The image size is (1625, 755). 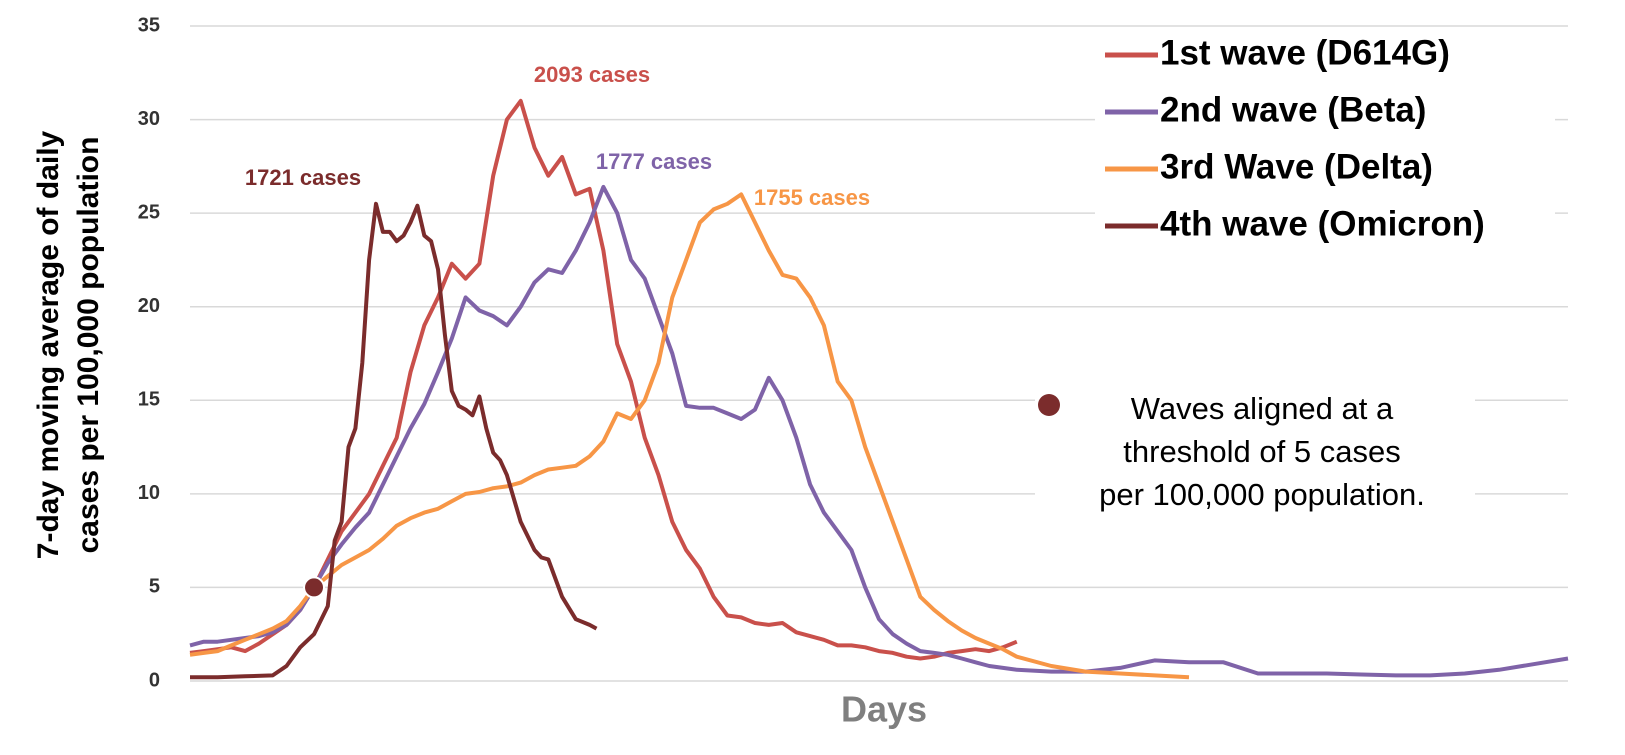 I want to click on annotation: 1777 cases, so click(x=654, y=161).